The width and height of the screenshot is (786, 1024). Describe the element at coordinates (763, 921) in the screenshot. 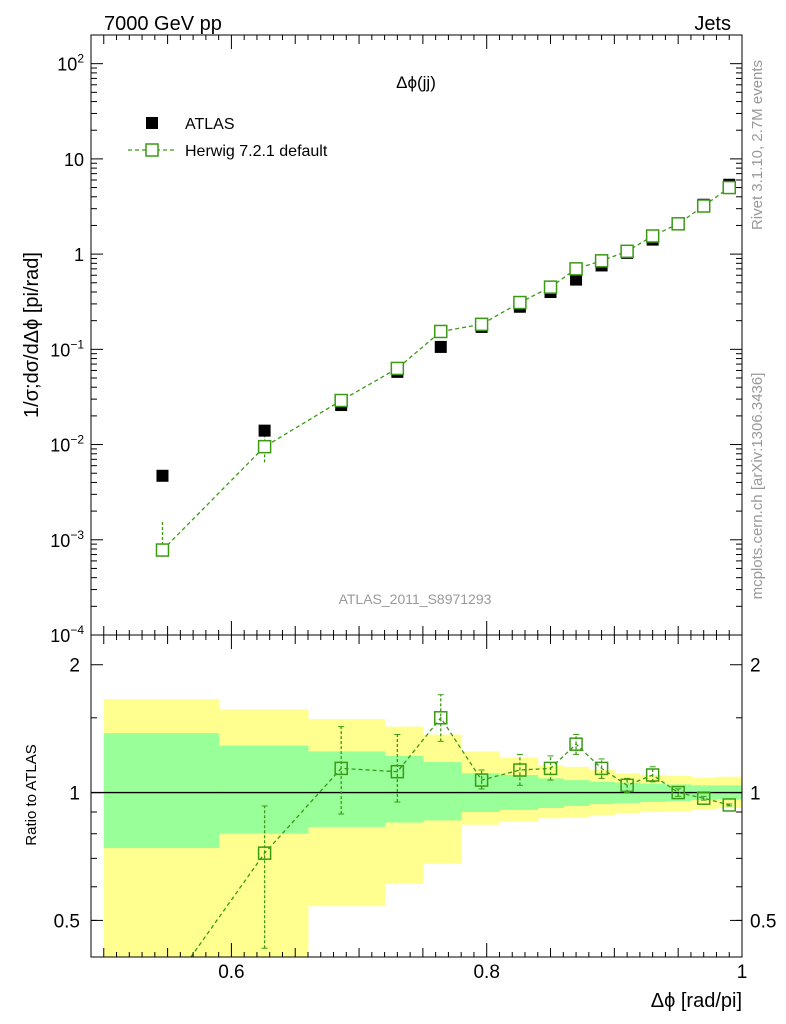

I see `ratio-y-tick-label-right: 0.5` at that location.